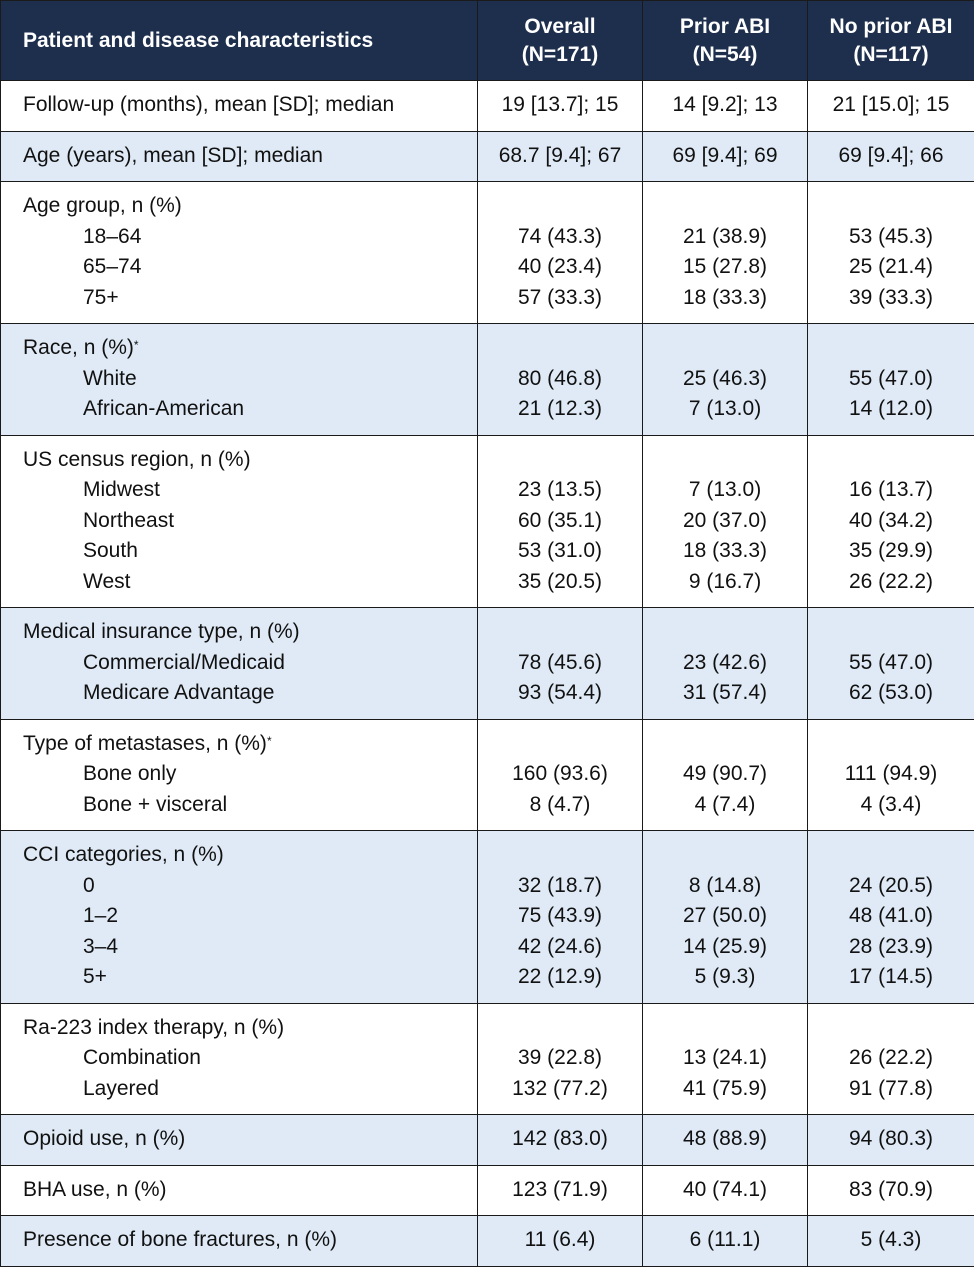  Describe the element at coordinates (560, 55) in the screenshot. I see `header-group-n: (N=171)` at that location.